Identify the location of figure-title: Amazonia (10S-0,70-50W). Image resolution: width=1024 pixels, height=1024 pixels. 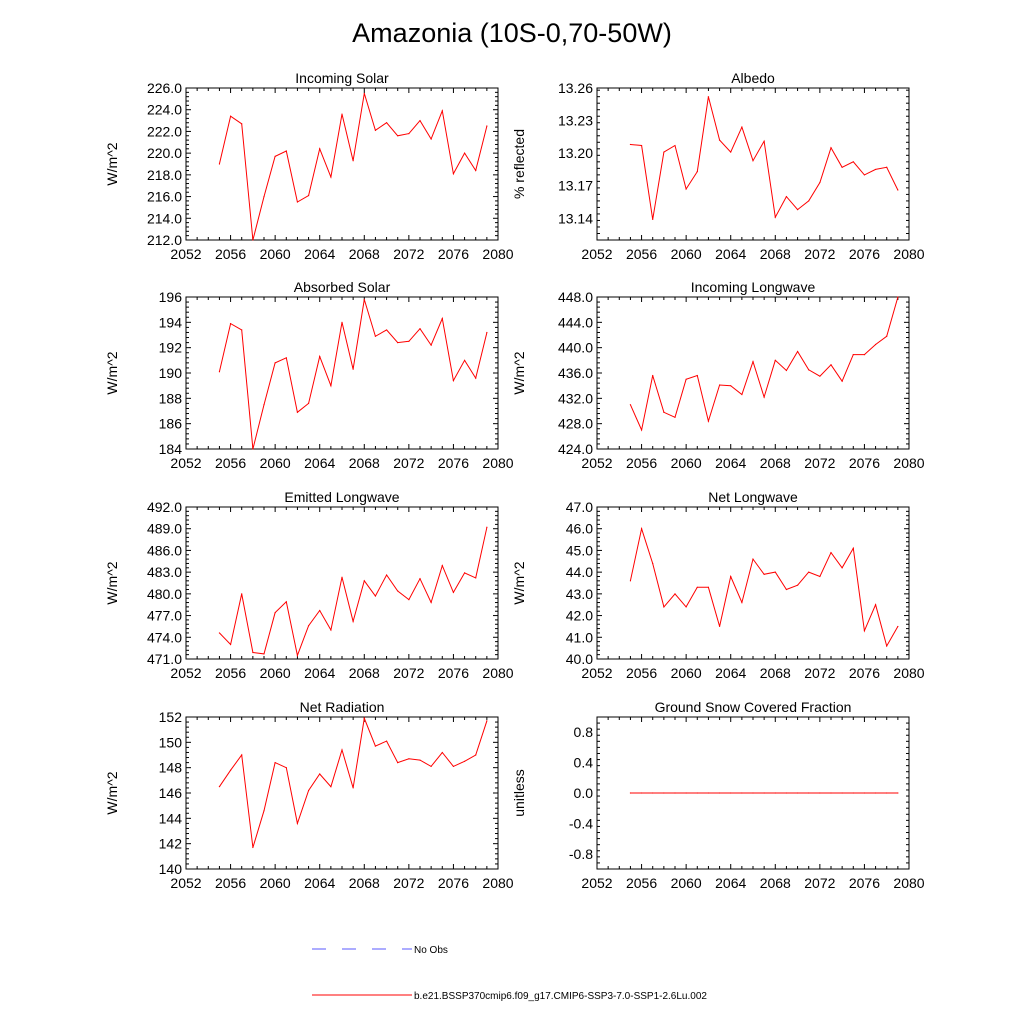
(512, 33).